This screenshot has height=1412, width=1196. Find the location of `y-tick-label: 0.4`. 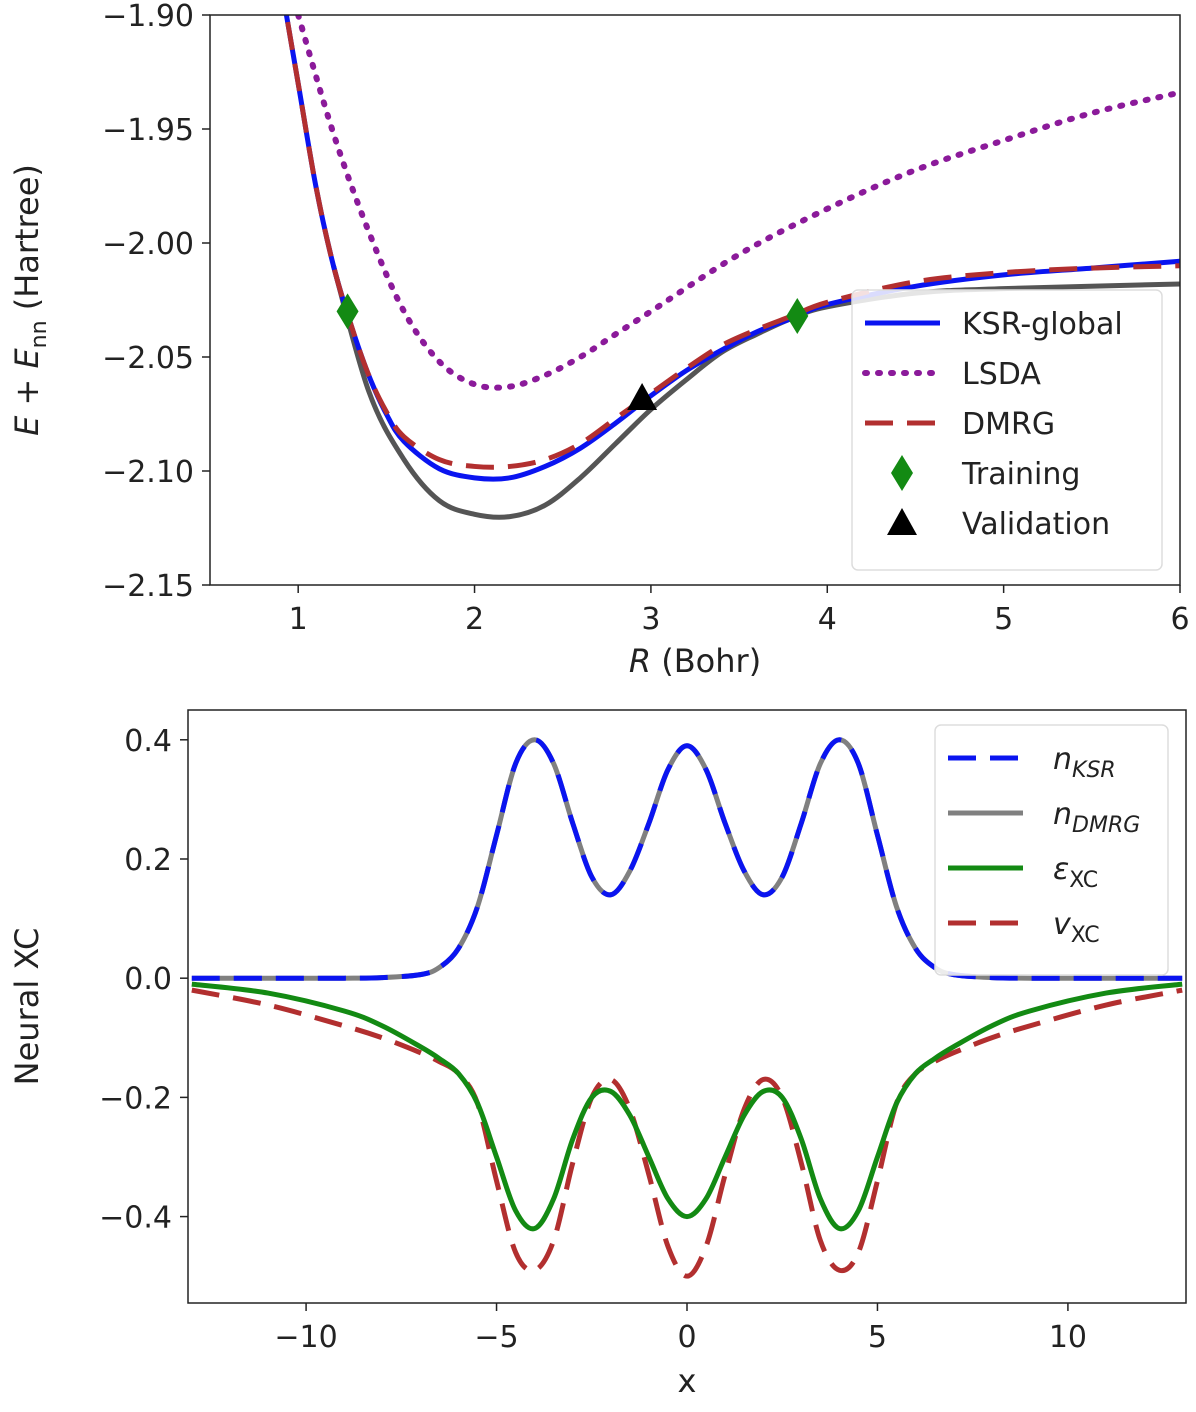

y-tick-label: 0.4 is located at coordinates (148, 741).